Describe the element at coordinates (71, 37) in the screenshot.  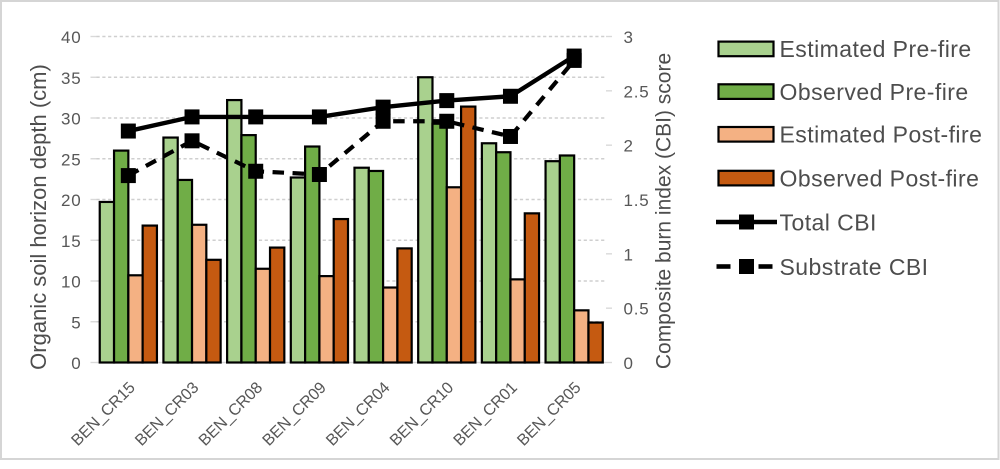
I see `svg-text: 40` at that location.